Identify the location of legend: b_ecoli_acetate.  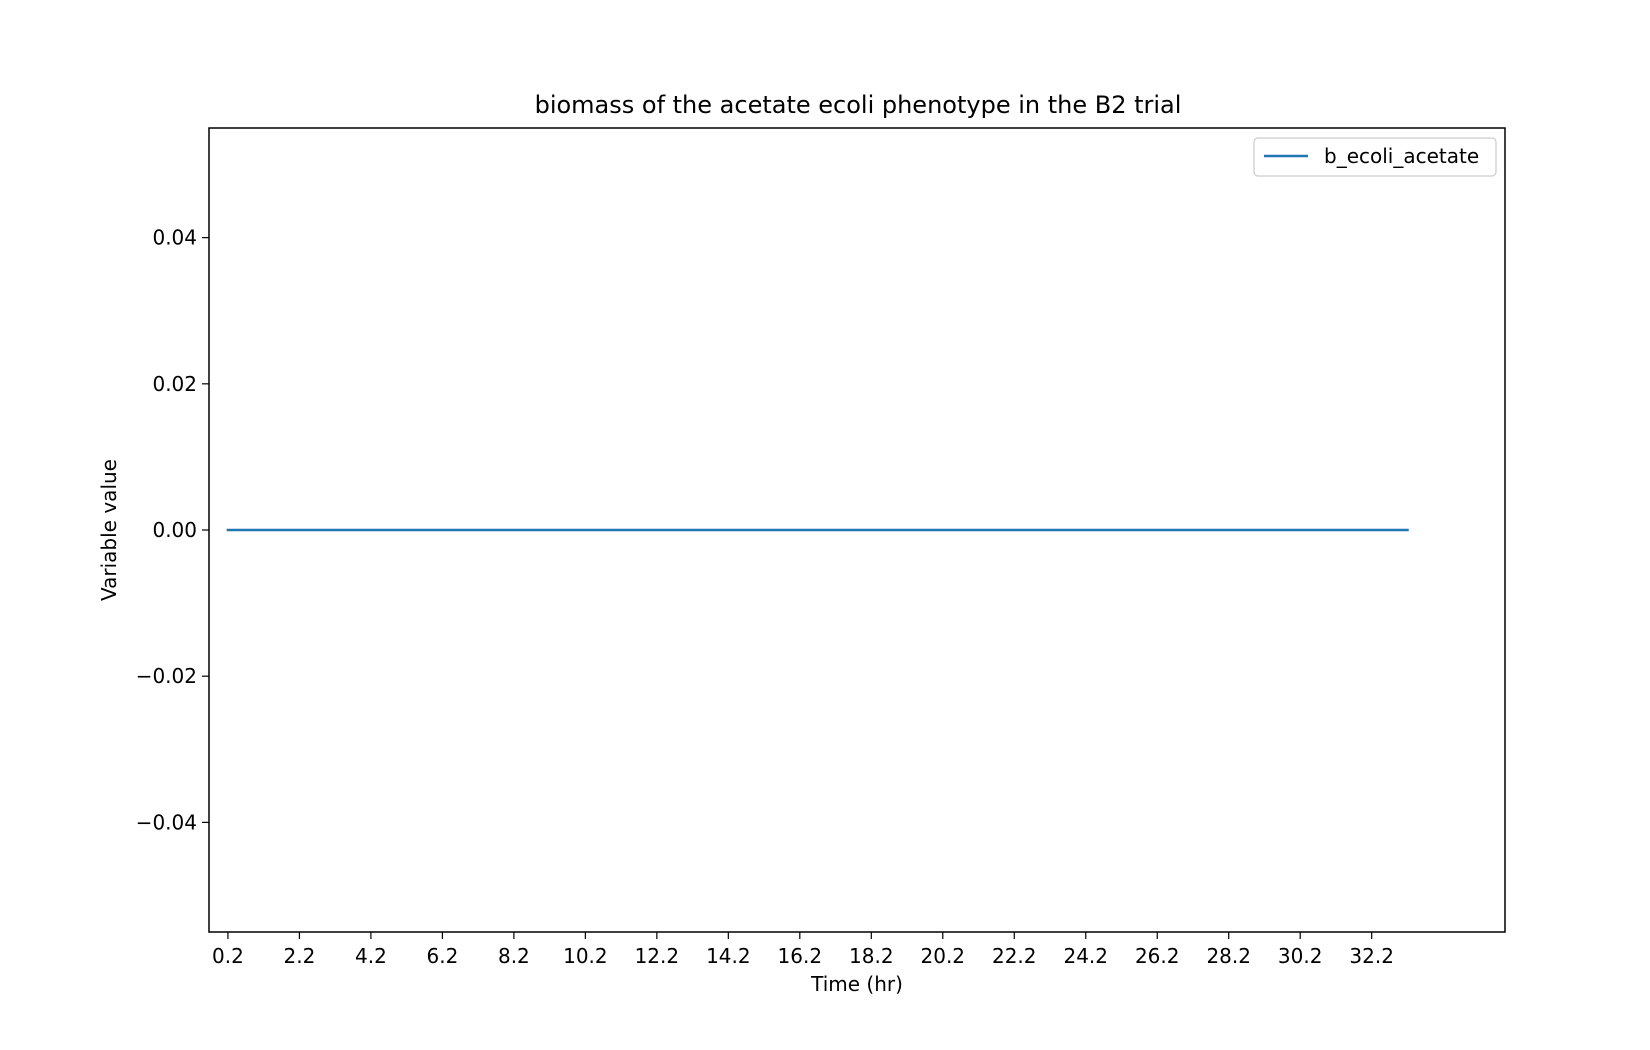
(1375, 157).